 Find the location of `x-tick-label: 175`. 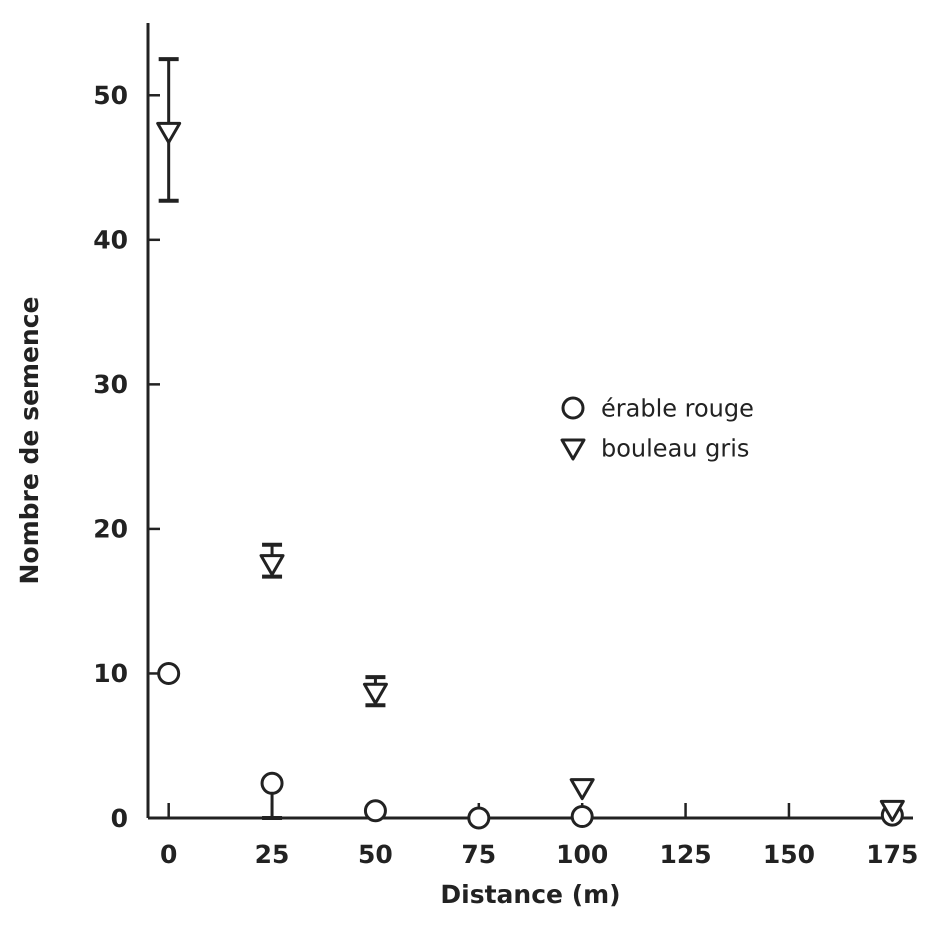

x-tick-label: 175 is located at coordinates (892, 854).